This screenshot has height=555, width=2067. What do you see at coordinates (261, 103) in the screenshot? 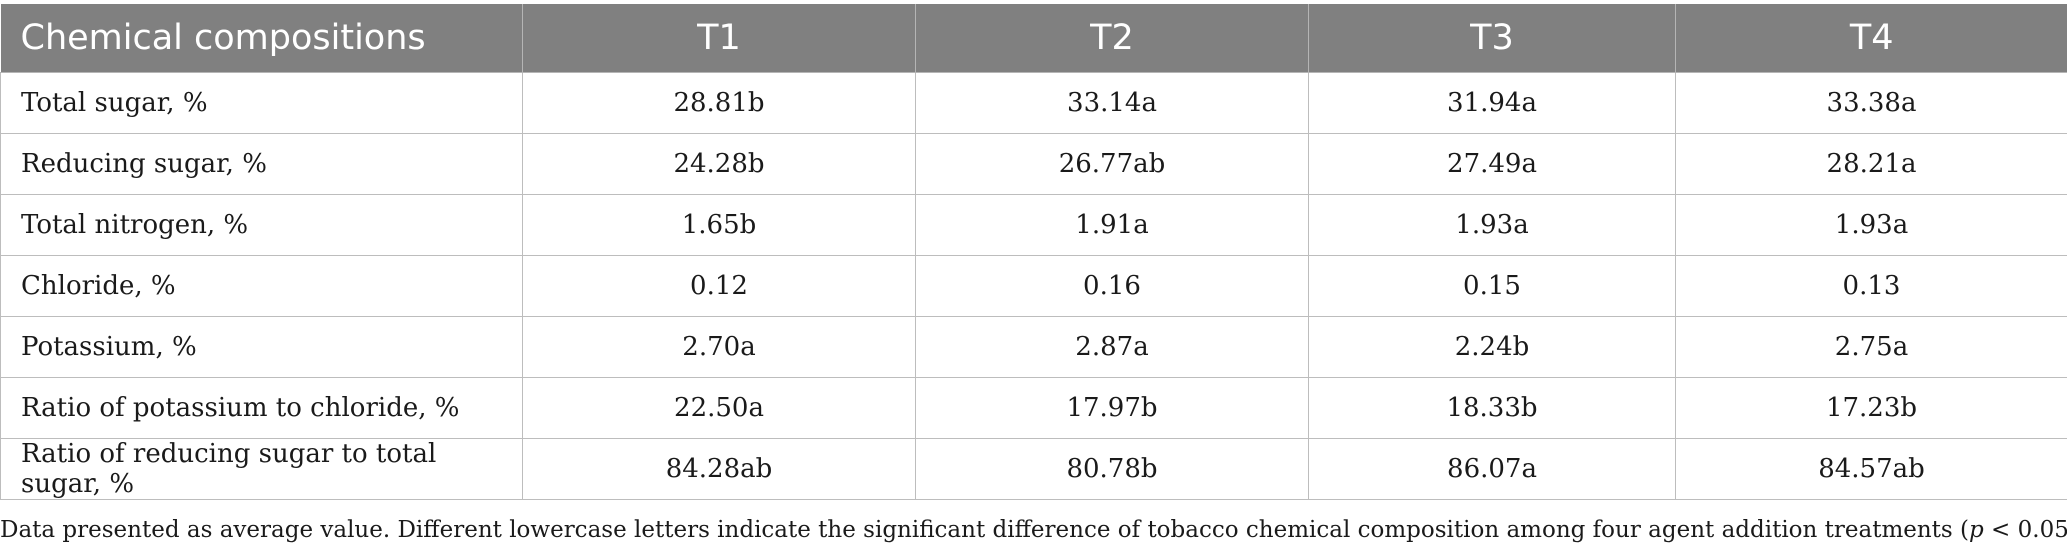
I see `row-label: Total sugar, %` at bounding box center [261, 103].